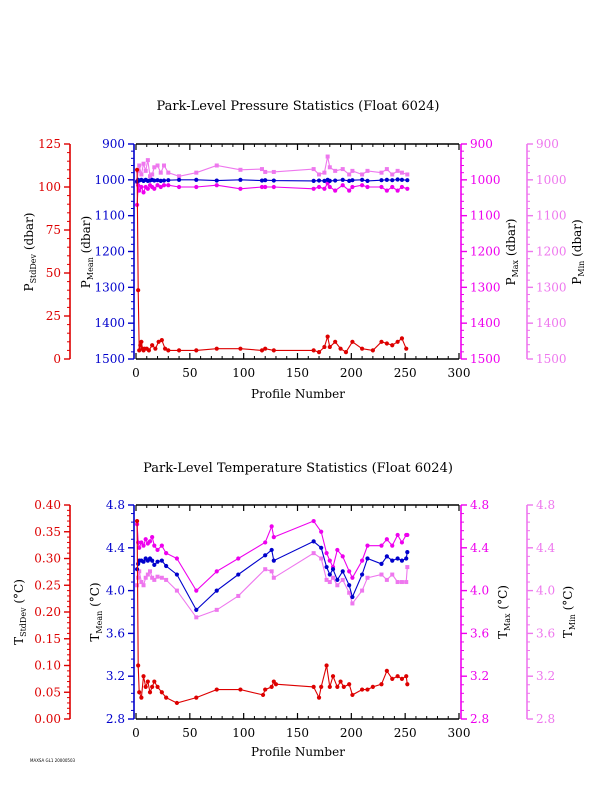 The height and width of the screenshot is (792, 612). What do you see at coordinates (136, 373) in the screenshot?
I see `x-tick-label: 0` at bounding box center [136, 373].